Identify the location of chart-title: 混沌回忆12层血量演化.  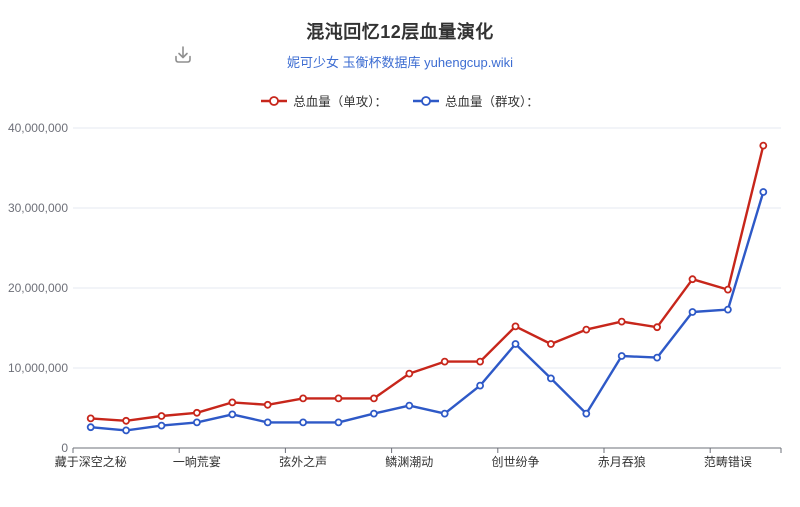
(400, 32).